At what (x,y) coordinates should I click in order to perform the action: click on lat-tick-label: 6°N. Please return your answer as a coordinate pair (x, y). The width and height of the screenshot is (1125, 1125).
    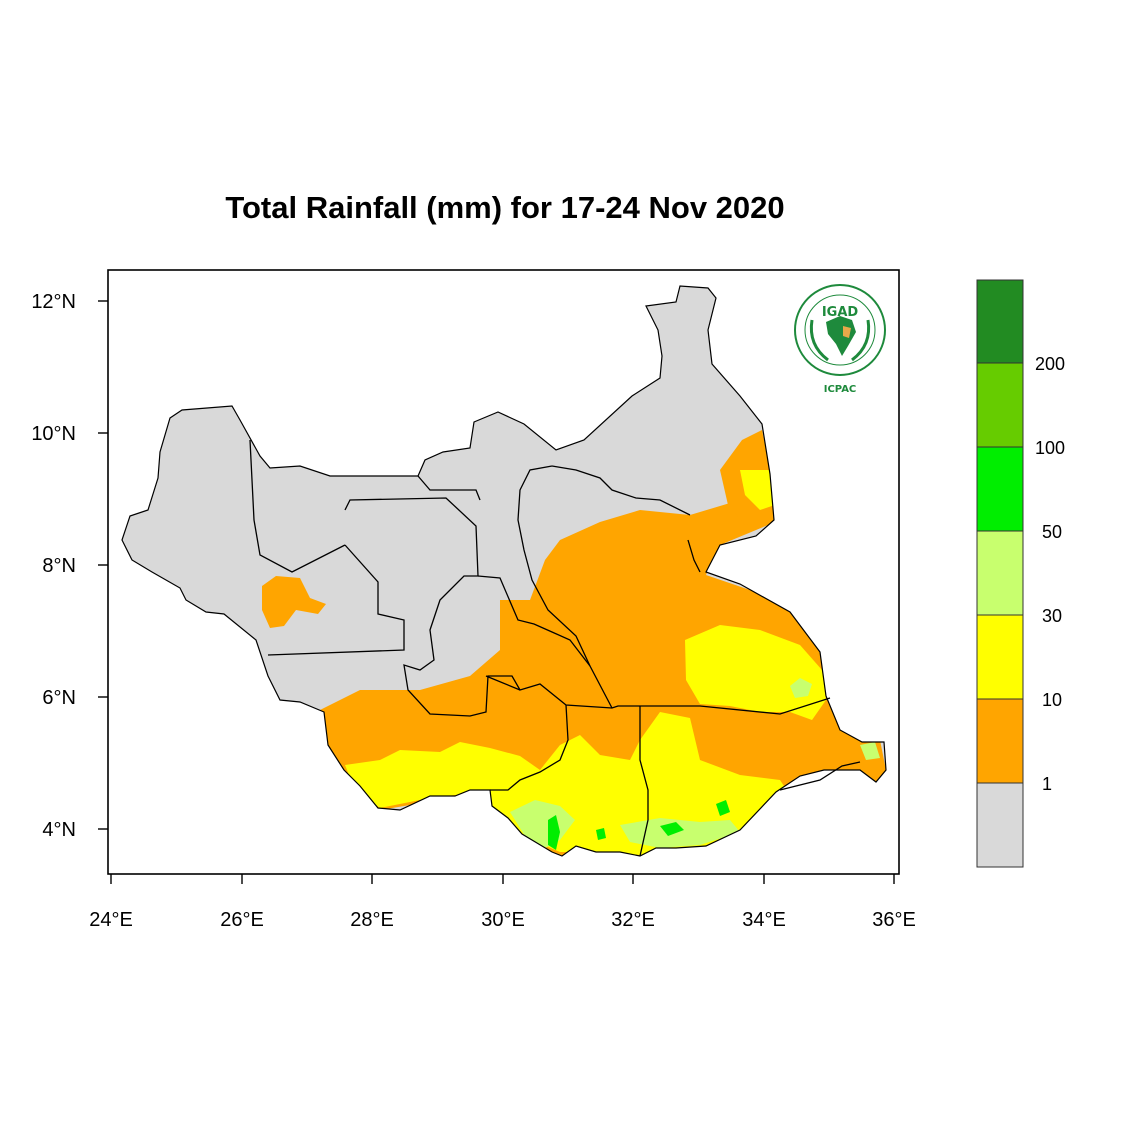
    Looking at the image, I should click on (59, 698).